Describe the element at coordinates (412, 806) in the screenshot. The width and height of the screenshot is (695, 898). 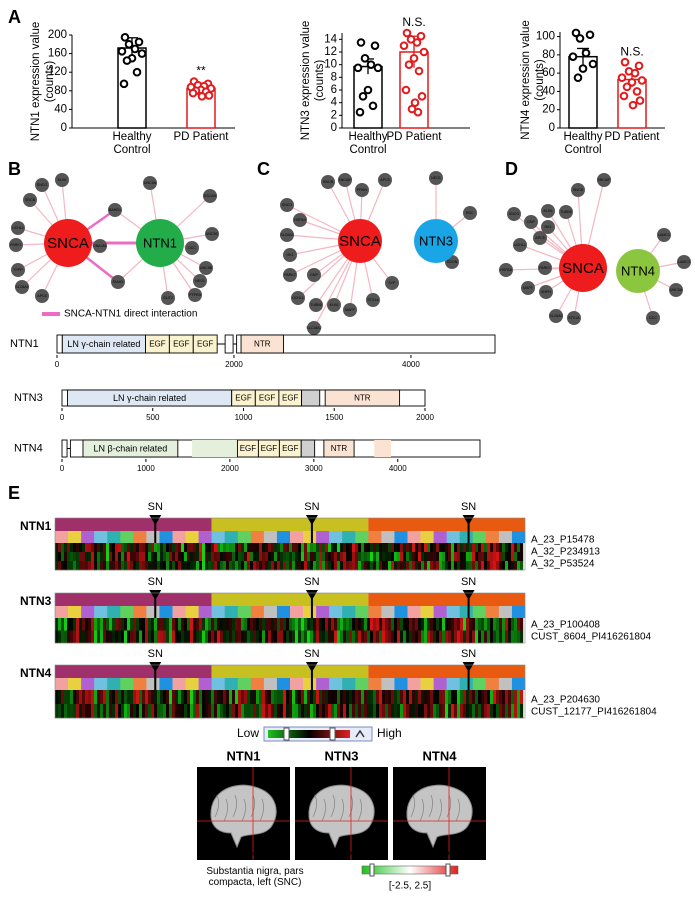
I see `gyrus` at that location.